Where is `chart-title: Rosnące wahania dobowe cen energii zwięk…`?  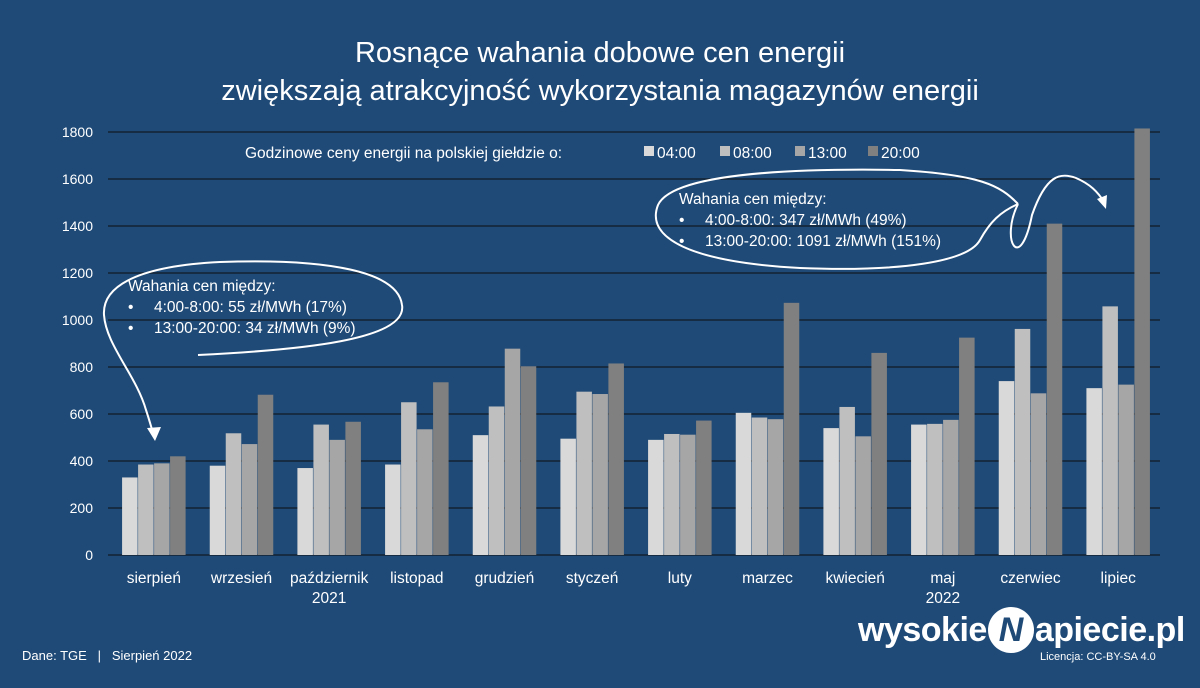 chart-title: Rosnące wahania dobowe cen energii zwięk… is located at coordinates (600, 72).